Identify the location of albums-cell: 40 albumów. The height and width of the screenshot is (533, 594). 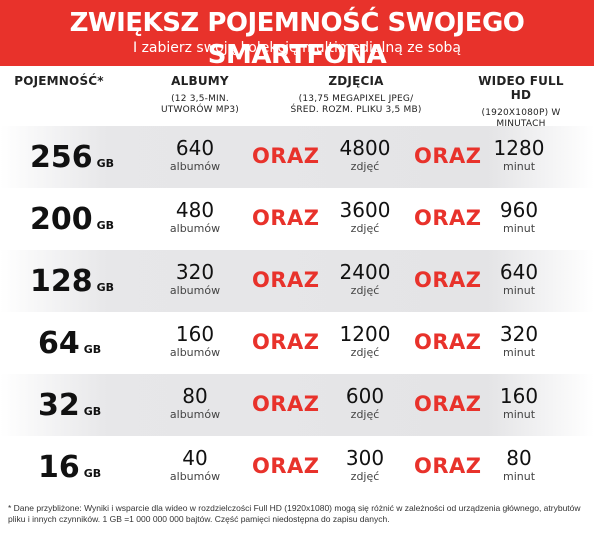
(195, 464).